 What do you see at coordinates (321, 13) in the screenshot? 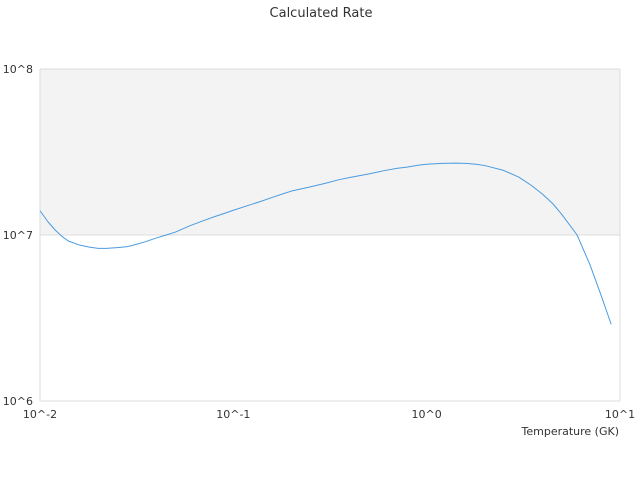
I see `chart-title: Calculated Rate` at bounding box center [321, 13].